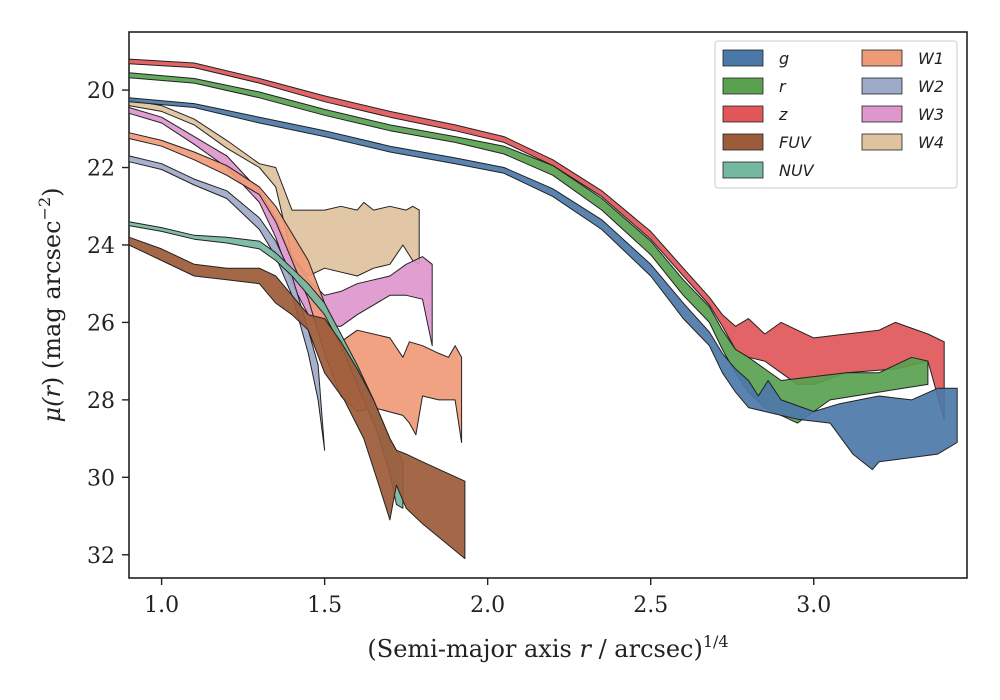 The width and height of the screenshot is (1000, 700). What do you see at coordinates (101, 478) in the screenshot?
I see `y-tick-label: 30` at bounding box center [101, 478].